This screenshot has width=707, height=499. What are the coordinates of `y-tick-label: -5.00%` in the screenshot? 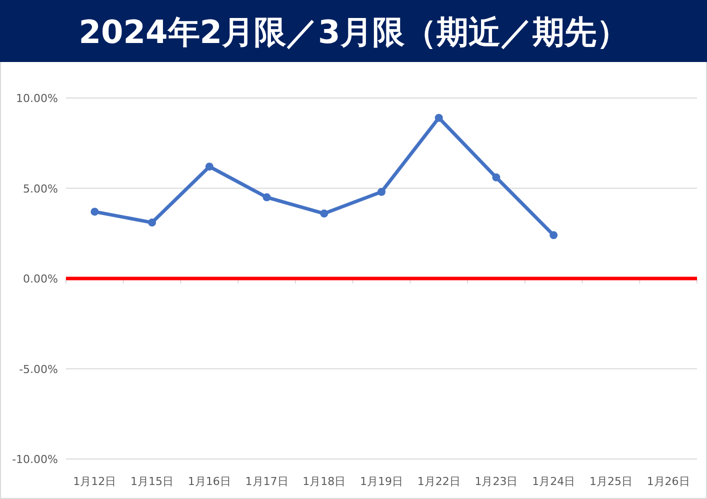 It's located at (38, 369).